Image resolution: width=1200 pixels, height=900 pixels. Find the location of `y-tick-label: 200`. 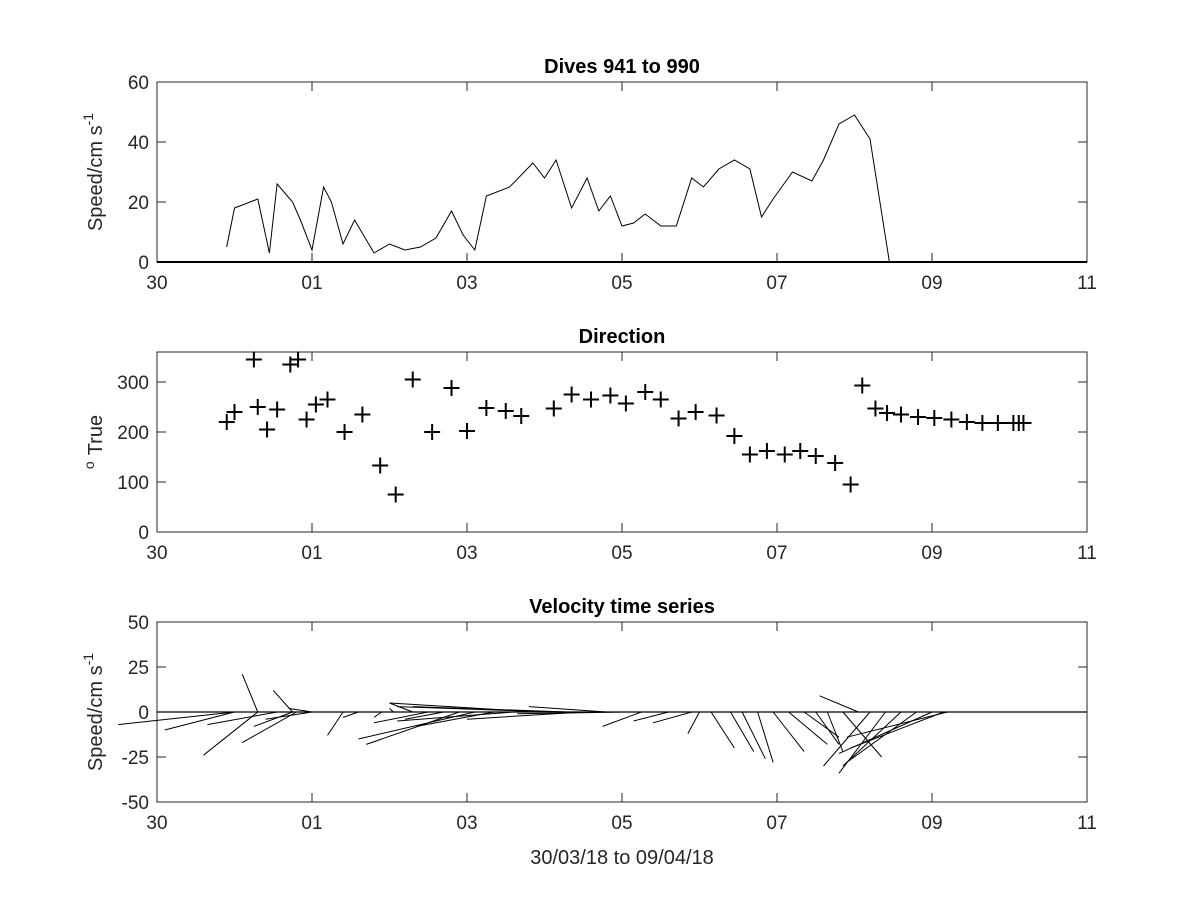

y-tick-label: 200 is located at coordinates (133, 433).